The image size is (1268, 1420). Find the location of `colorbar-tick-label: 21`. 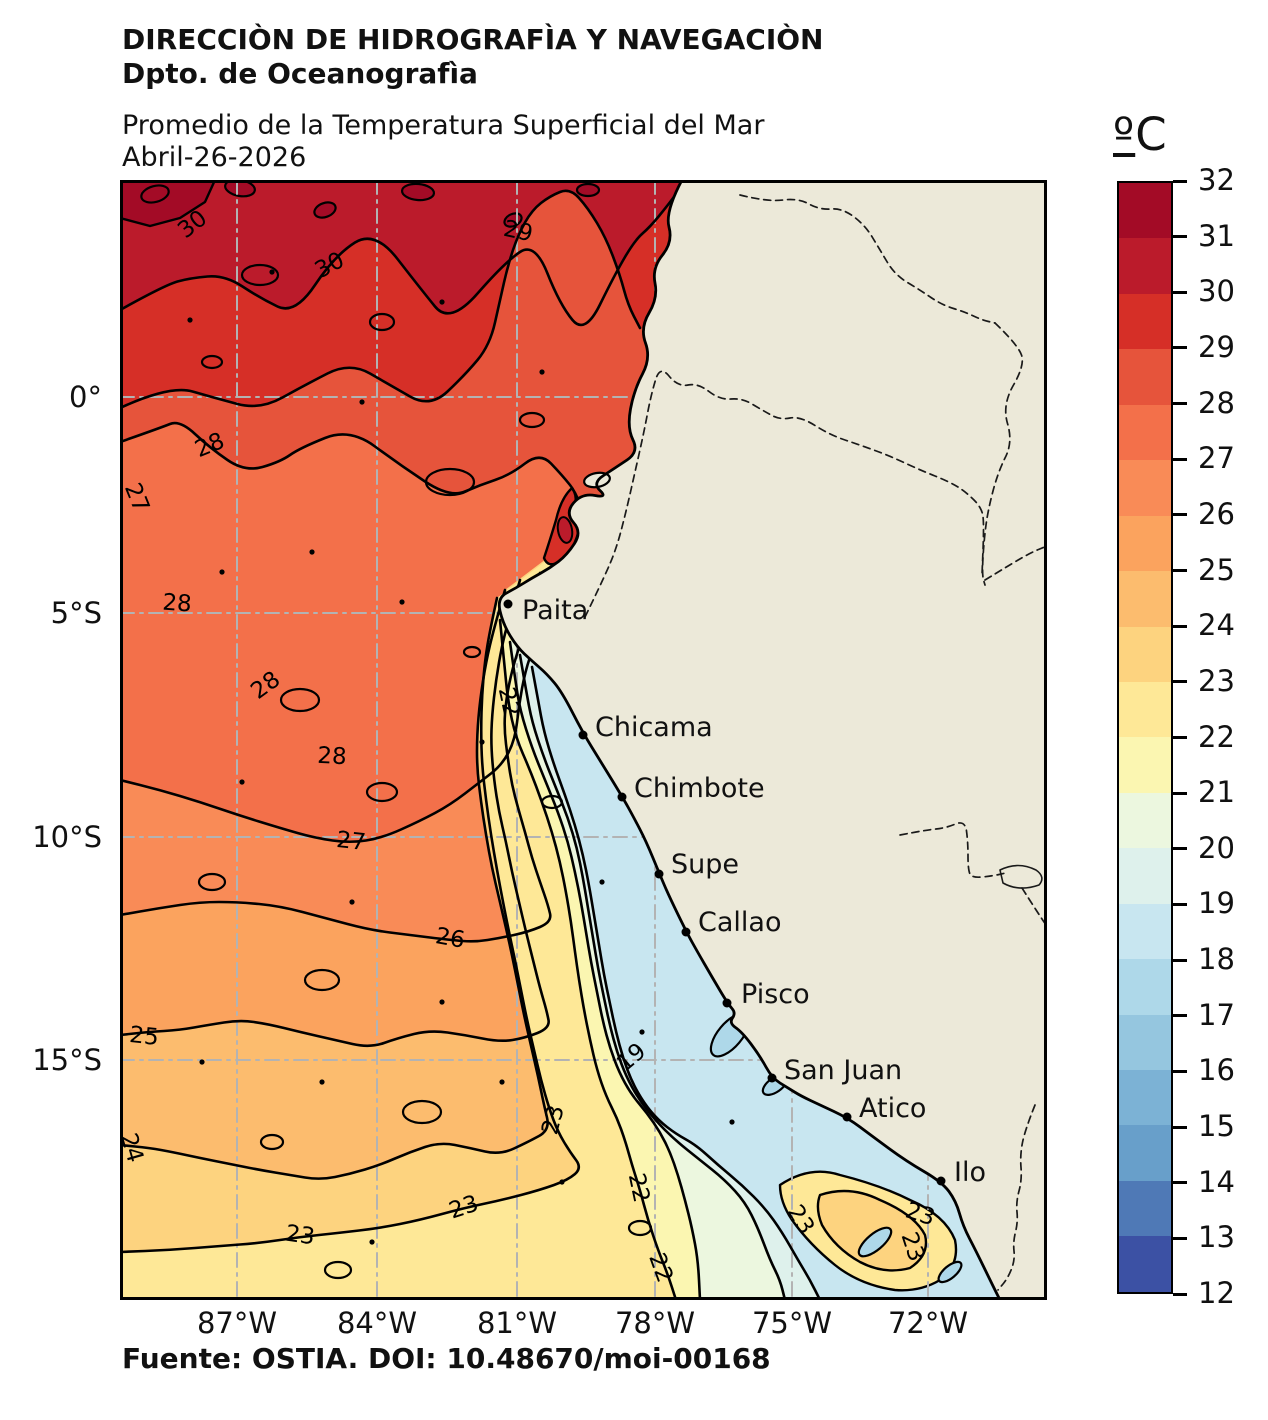

colorbar-tick-label: 21 is located at coordinates (1216, 792).